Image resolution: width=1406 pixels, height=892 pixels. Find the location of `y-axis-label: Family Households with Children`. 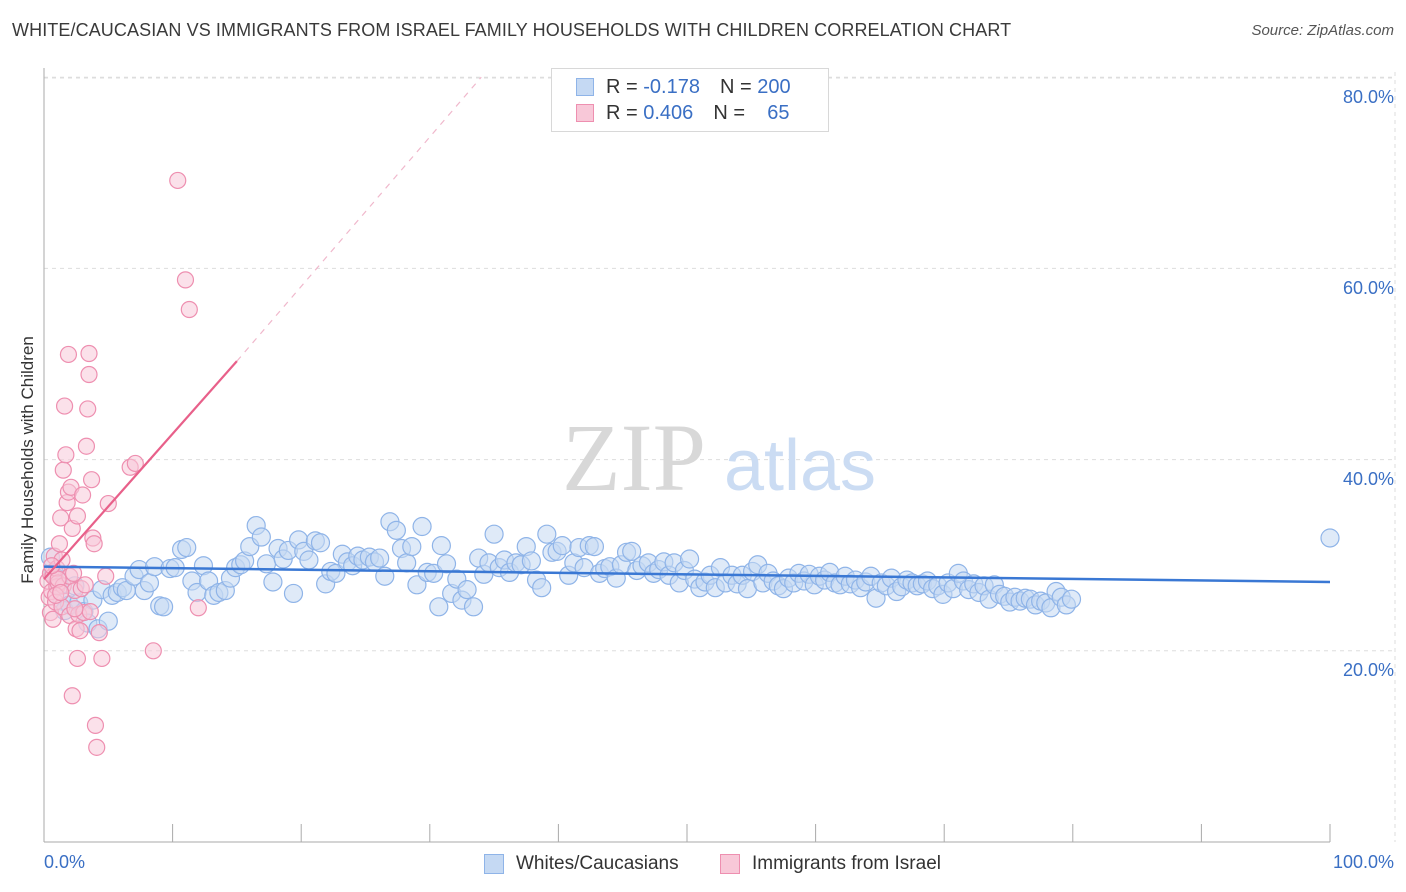

y-axis-label: Family Households with Children is located at coordinates (27, 460).